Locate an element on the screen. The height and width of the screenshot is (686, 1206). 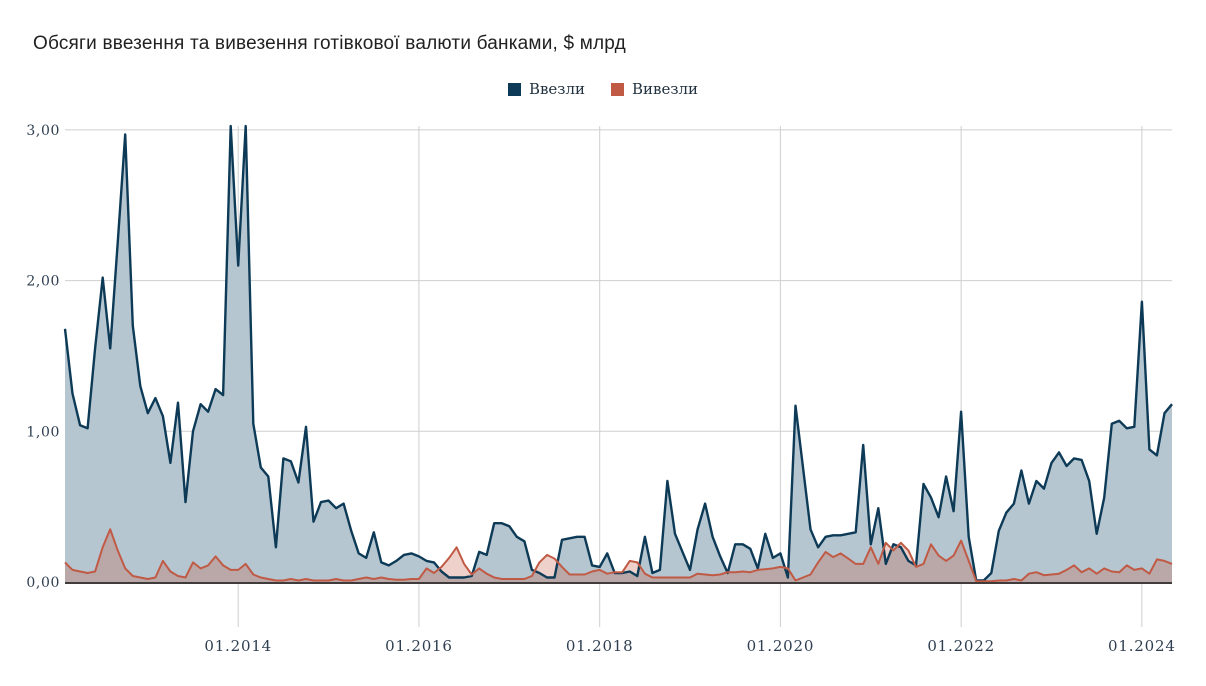
y-tick-label: 0,00 is located at coordinates (43, 583).